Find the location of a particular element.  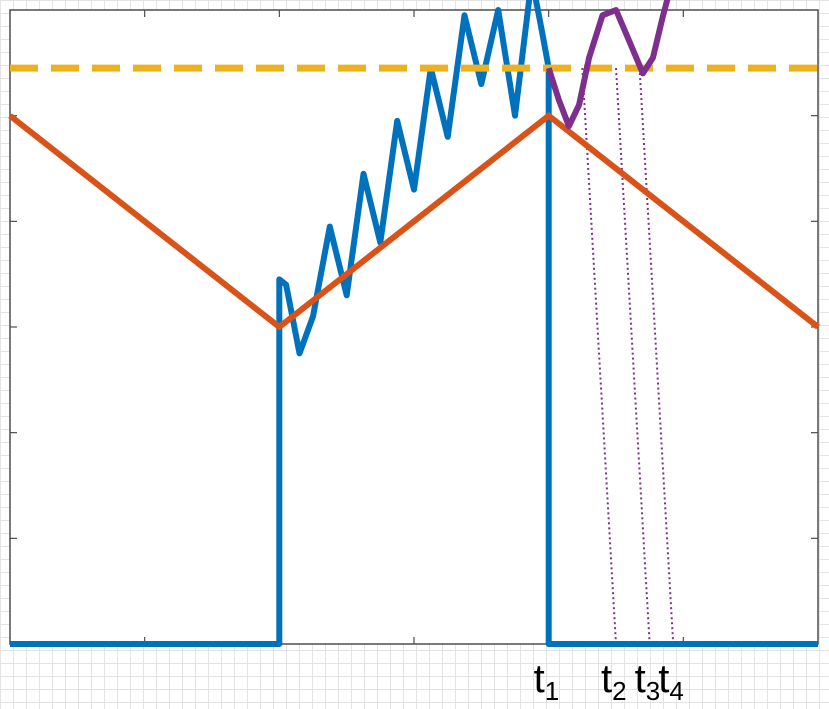

annotation-lines is located at coordinates (628, 356).